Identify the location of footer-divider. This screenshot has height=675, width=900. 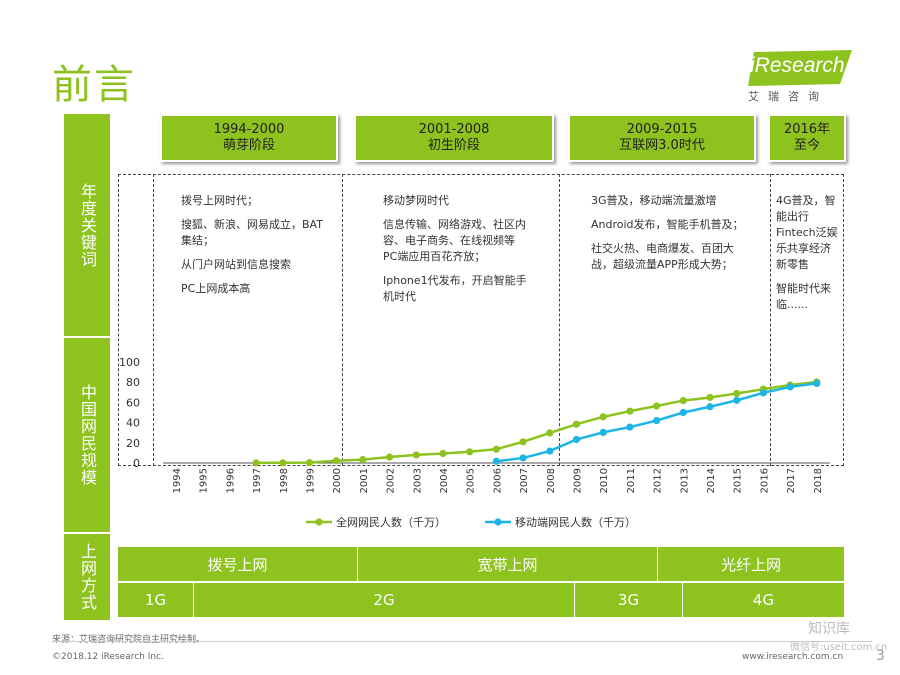
(462, 641).